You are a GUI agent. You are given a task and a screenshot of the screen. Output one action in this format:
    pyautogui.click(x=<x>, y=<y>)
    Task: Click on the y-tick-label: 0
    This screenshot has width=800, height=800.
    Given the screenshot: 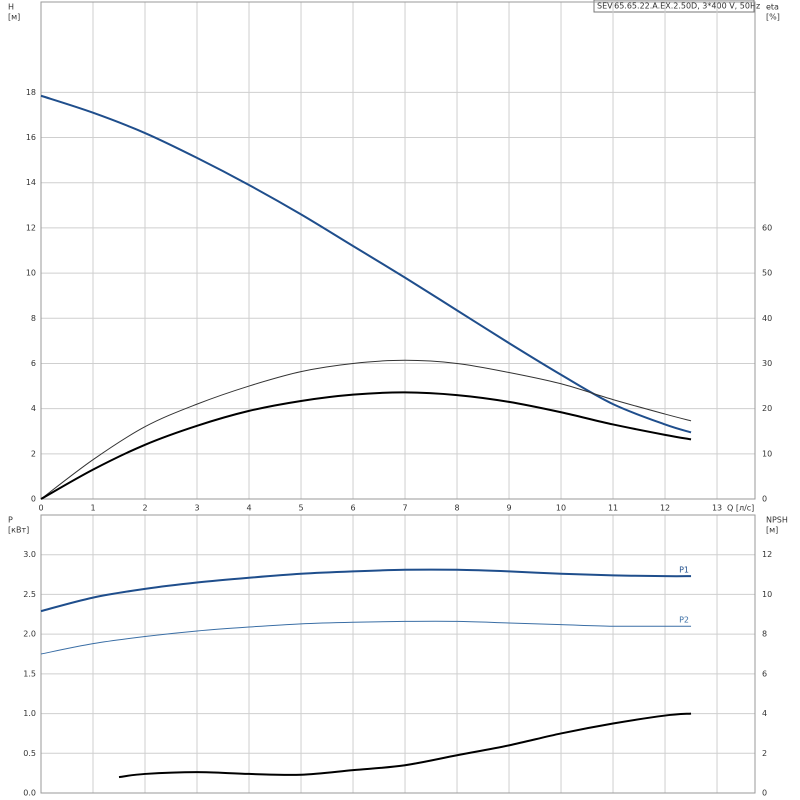 What is the action you would take?
    pyautogui.click(x=33, y=499)
    